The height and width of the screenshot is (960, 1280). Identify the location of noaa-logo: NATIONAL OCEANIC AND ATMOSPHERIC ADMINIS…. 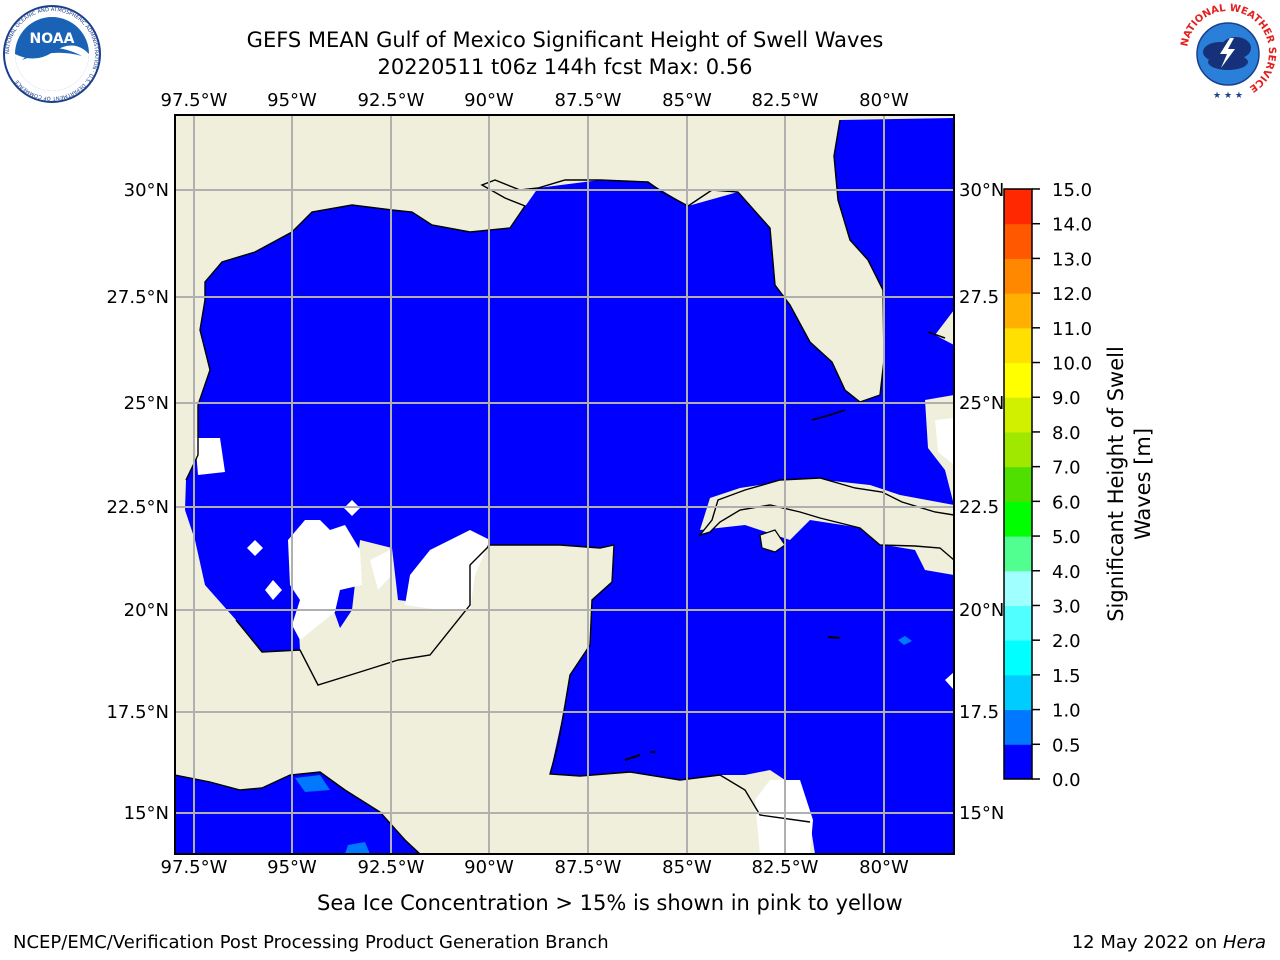
(52, 54).